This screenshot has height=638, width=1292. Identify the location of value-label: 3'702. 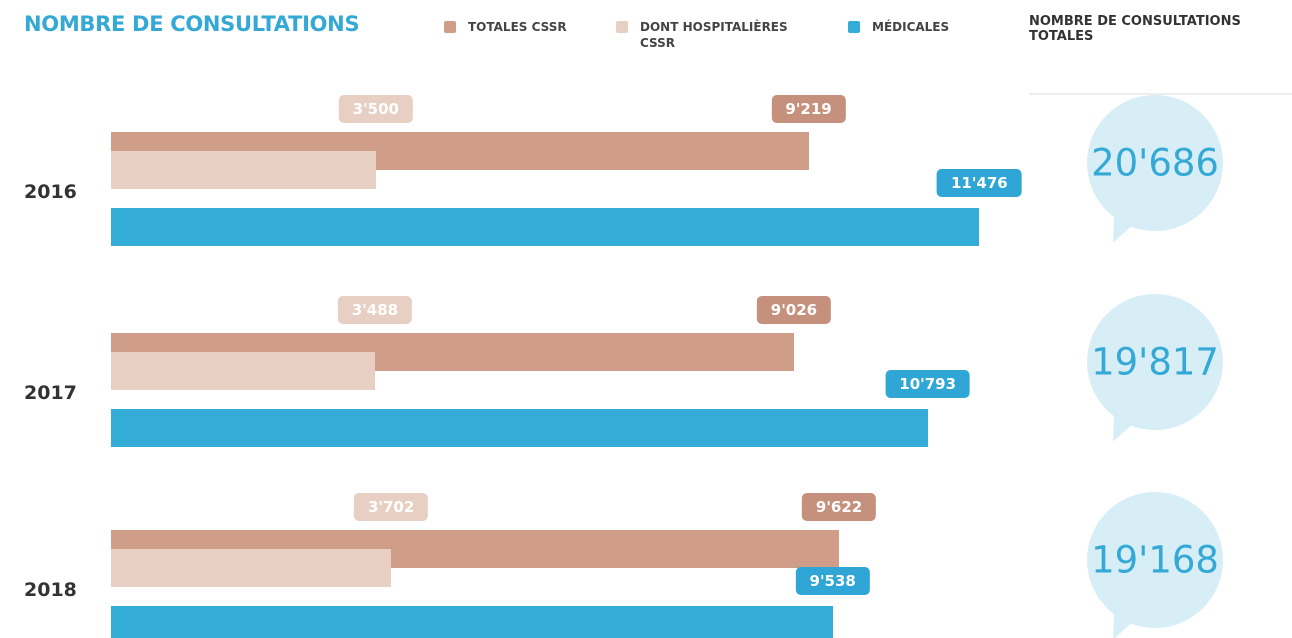
(391, 507).